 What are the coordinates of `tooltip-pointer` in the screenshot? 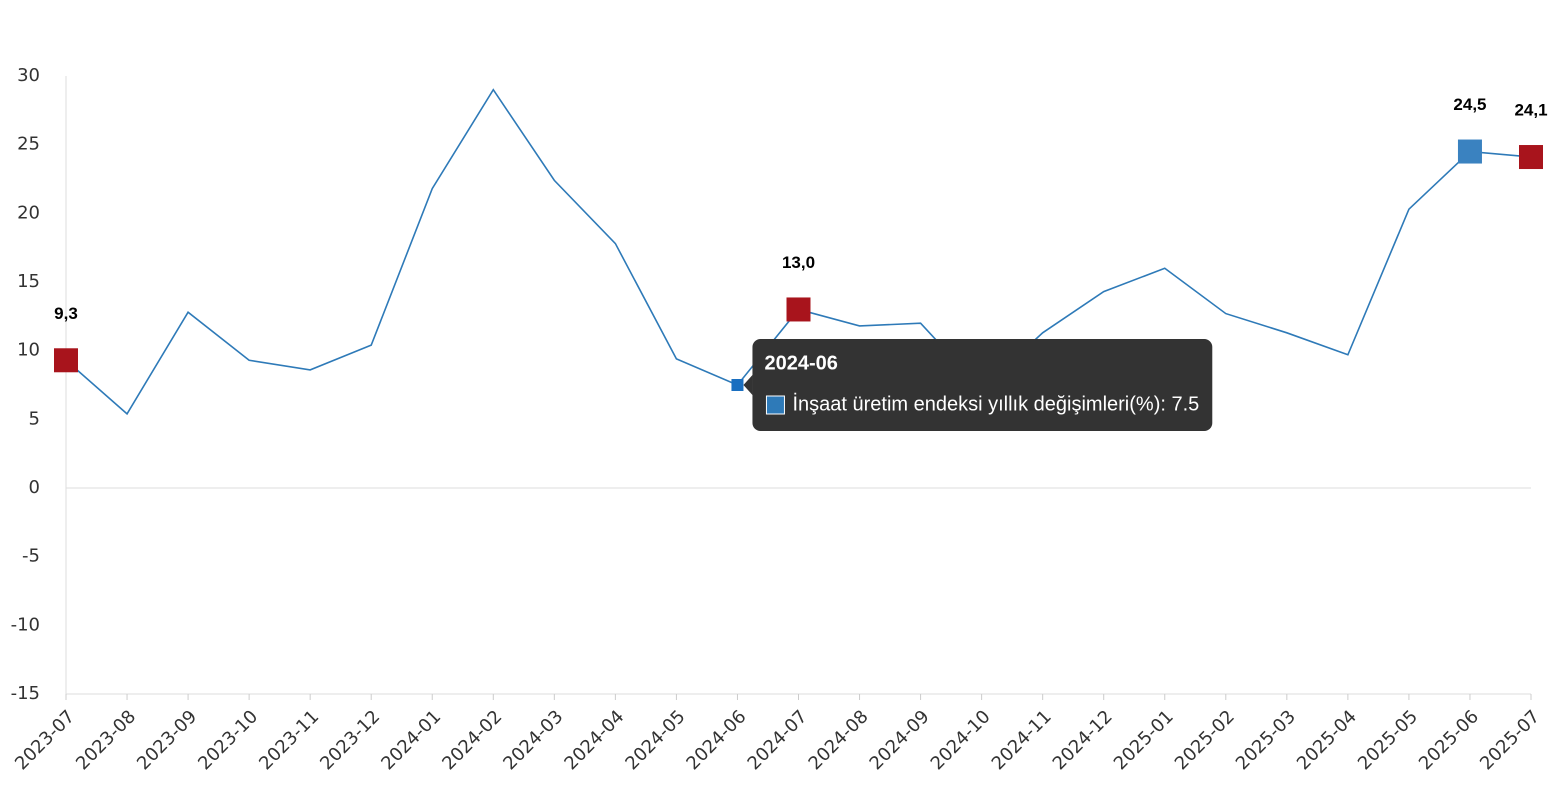 It's located at (748, 385).